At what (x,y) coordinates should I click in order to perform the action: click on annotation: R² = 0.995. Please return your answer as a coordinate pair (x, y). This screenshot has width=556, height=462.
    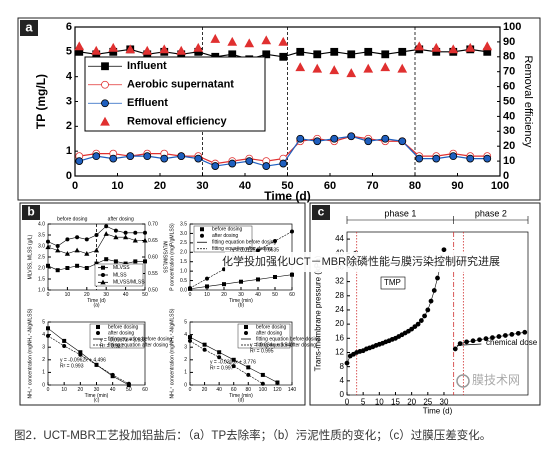
    Looking at the image, I should click on (262, 351).